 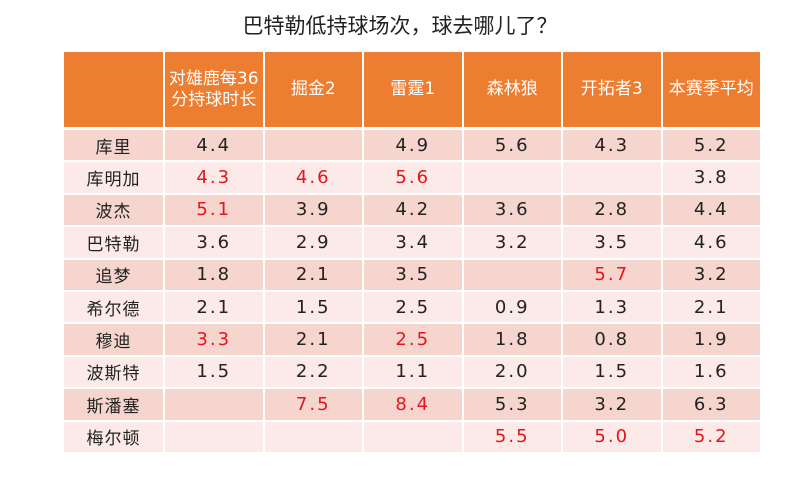 I want to click on player-name: 波斯特, so click(x=114, y=372).